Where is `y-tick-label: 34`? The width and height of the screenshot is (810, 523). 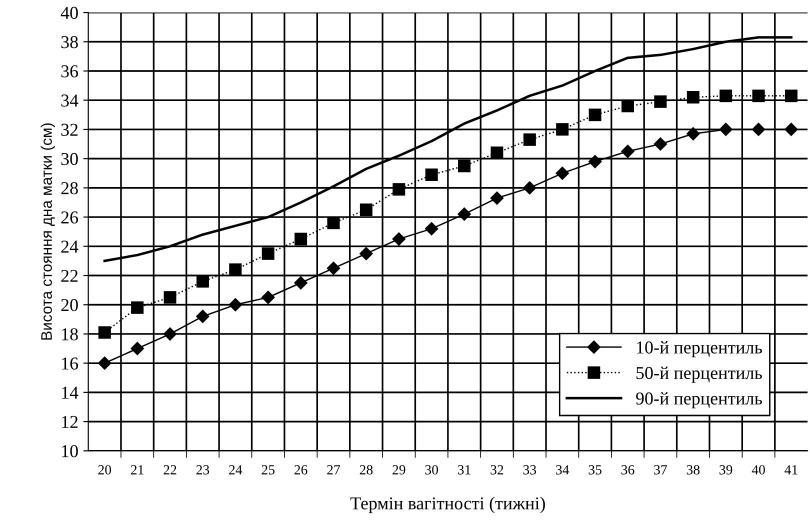 y-tick-label: 34 is located at coordinates (69, 100).